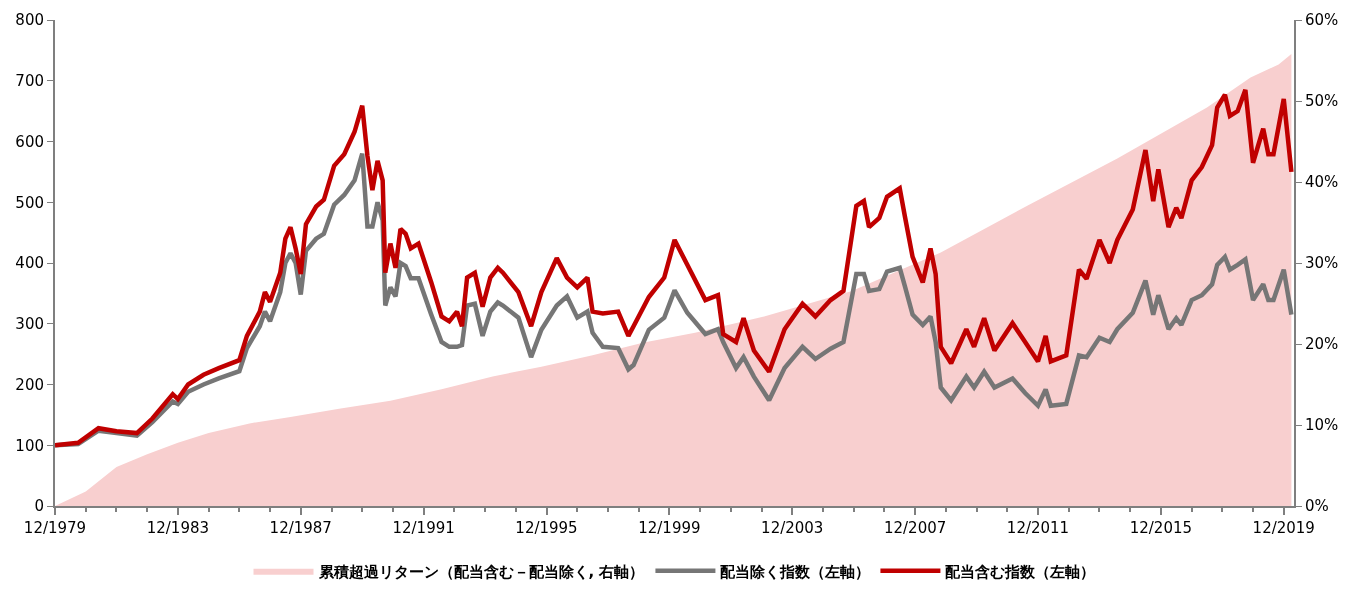  Describe the element at coordinates (423, 528) in the screenshot. I see `x-tick-label: 12/1991` at that location.